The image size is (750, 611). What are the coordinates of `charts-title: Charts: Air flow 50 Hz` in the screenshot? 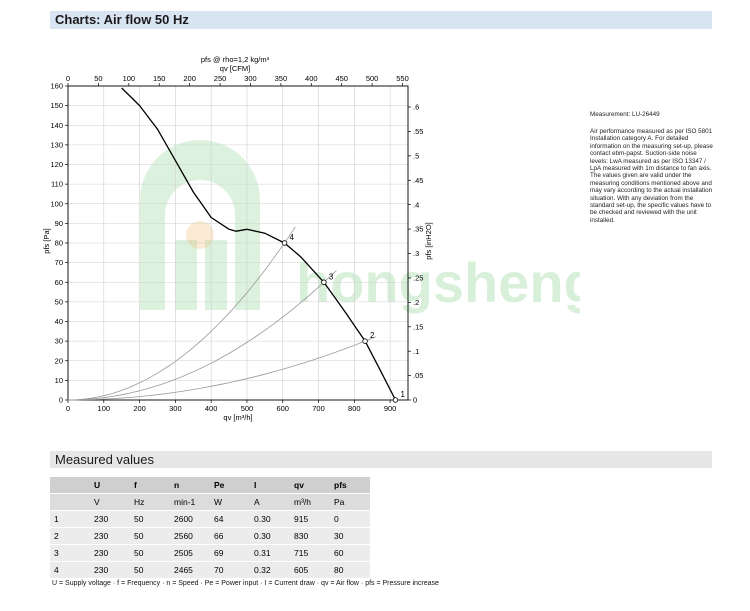 It's located at (122, 19).